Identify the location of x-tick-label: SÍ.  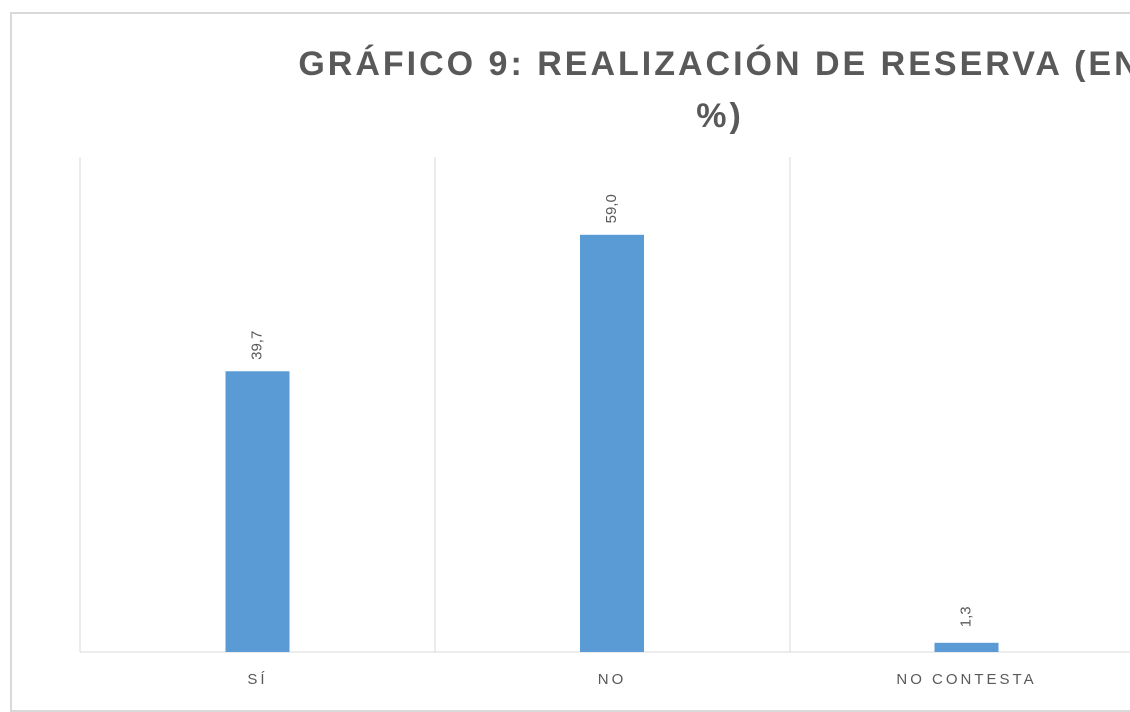
(257, 679).